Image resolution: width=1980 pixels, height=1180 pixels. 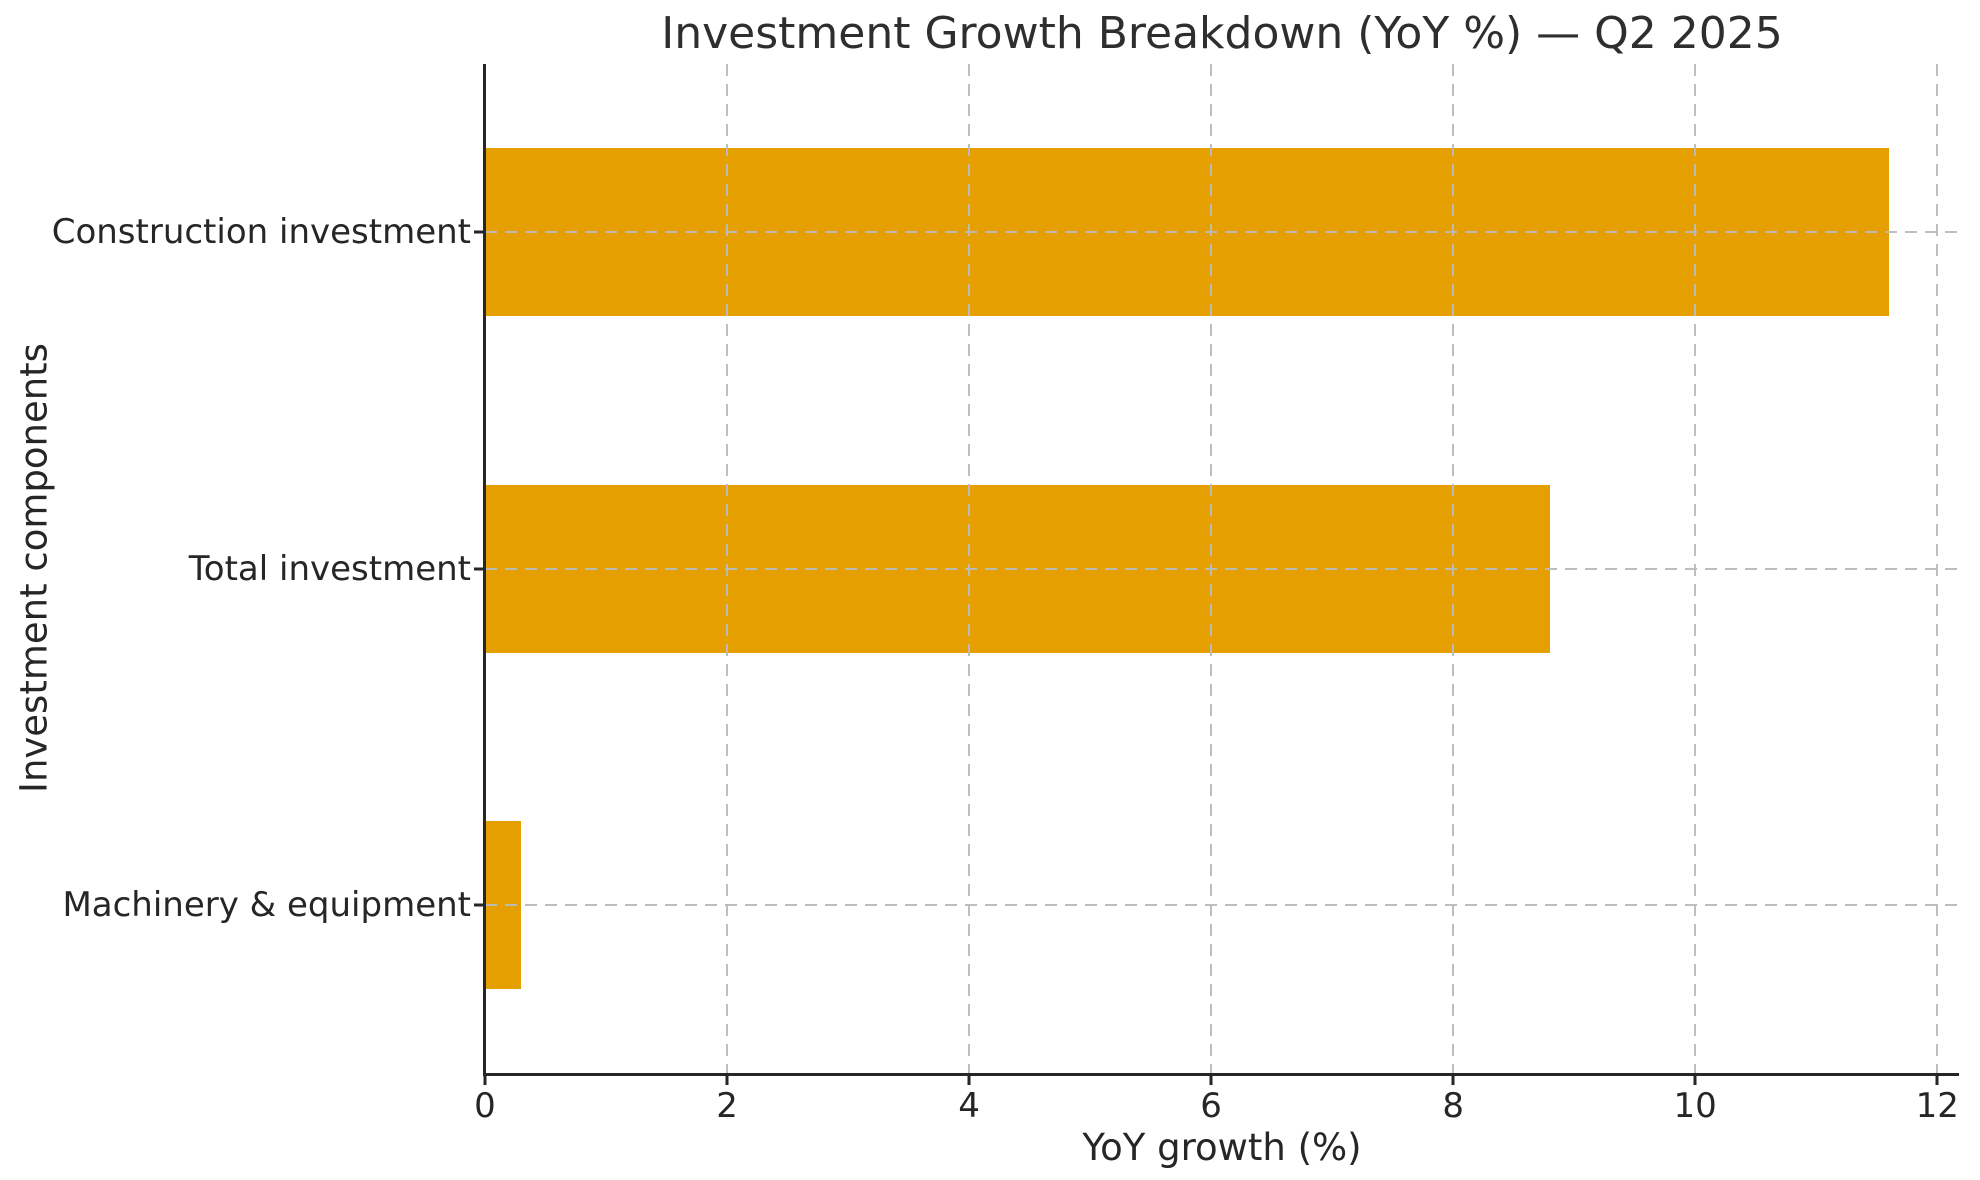 I want to click on x-tick-label: 10, so click(x=1695, y=1106).